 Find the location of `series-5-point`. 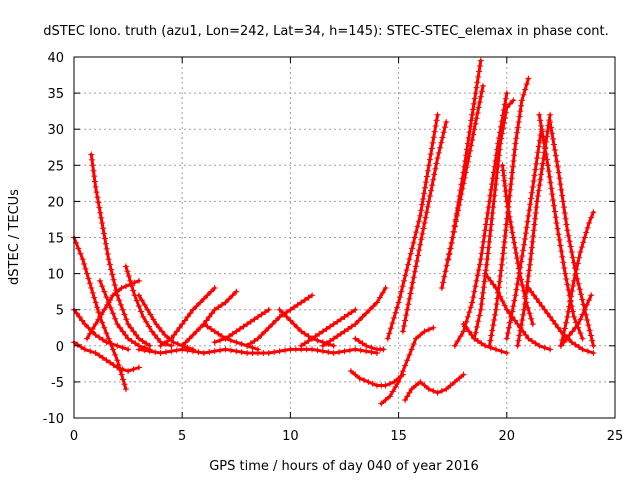

series-5-point is located at coordinates (115, 318).